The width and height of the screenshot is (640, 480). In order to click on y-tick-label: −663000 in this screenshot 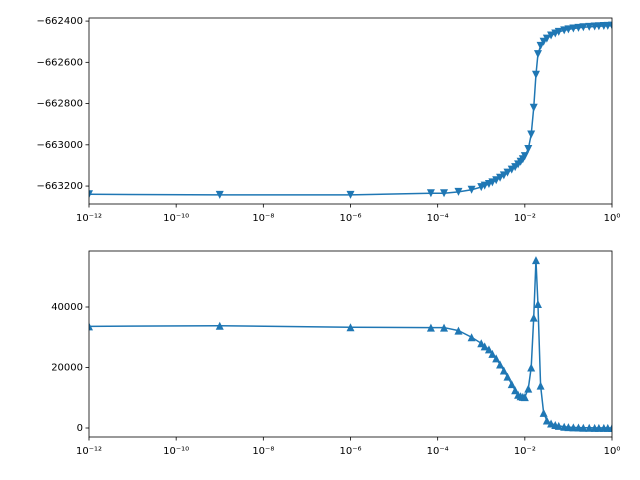, I will do `click(59, 145)`.